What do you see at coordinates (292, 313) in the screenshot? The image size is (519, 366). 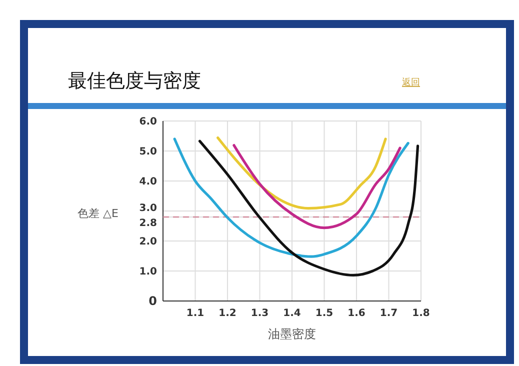 I see `x-tick-label: 1.4` at bounding box center [292, 313].